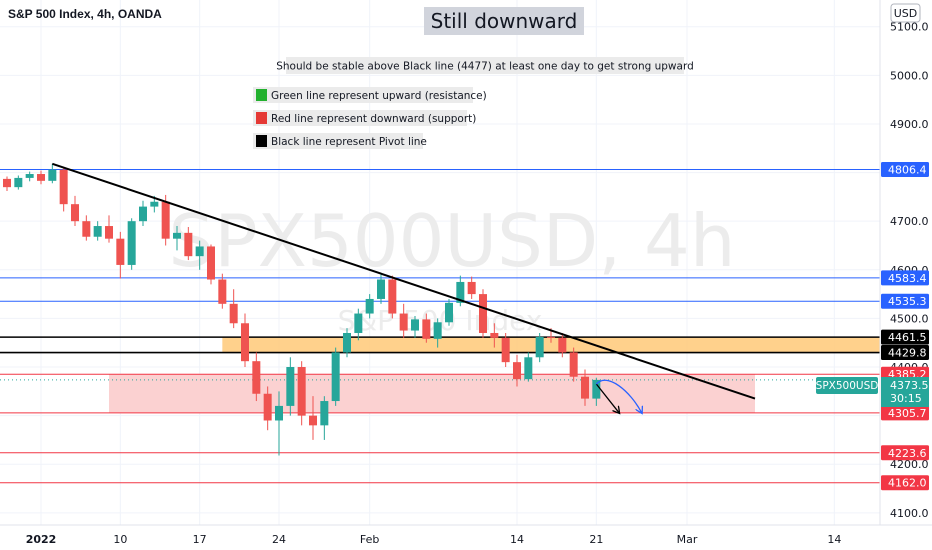 Image resolution: width=932 pixels, height=550 pixels. Describe the element at coordinates (909, 221) in the screenshot. I see `price-tick-label: 4700.0` at that location.